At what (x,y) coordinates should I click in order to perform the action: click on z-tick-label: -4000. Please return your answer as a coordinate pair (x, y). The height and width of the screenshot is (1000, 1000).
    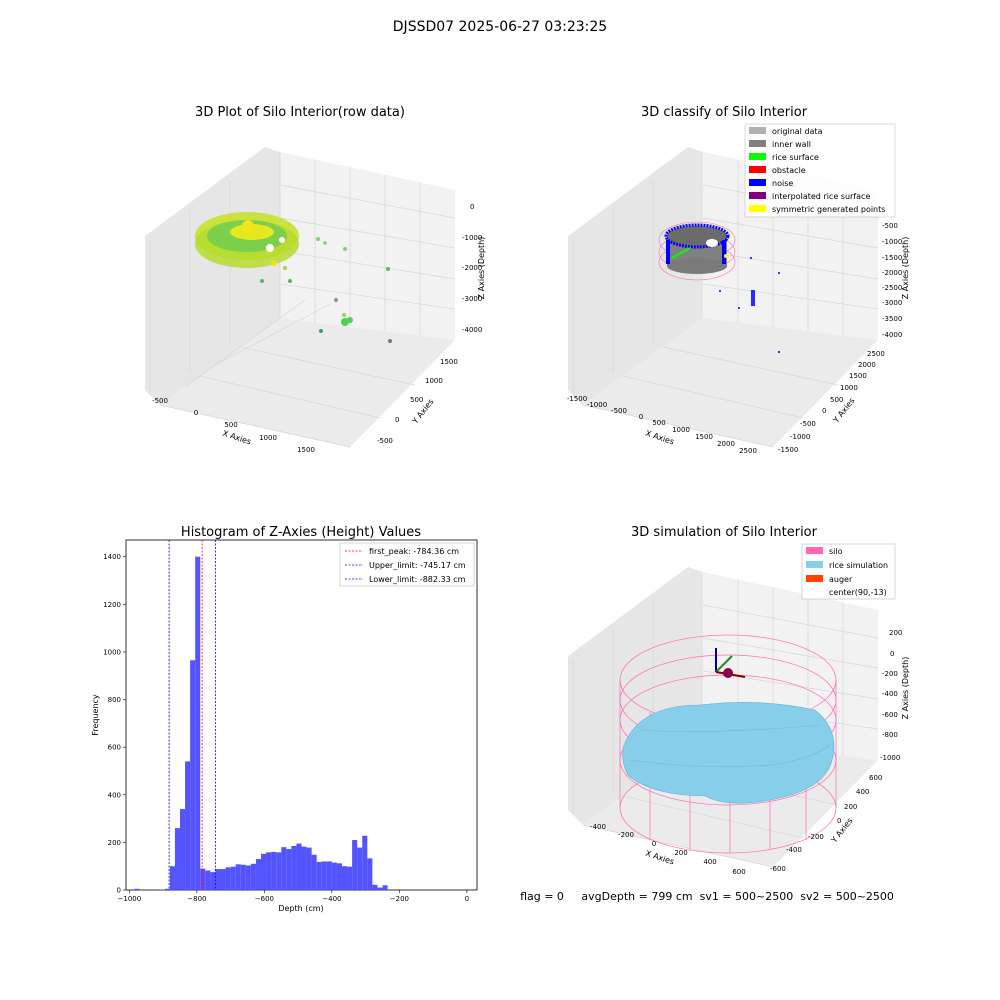
    Looking at the image, I should click on (472, 330).